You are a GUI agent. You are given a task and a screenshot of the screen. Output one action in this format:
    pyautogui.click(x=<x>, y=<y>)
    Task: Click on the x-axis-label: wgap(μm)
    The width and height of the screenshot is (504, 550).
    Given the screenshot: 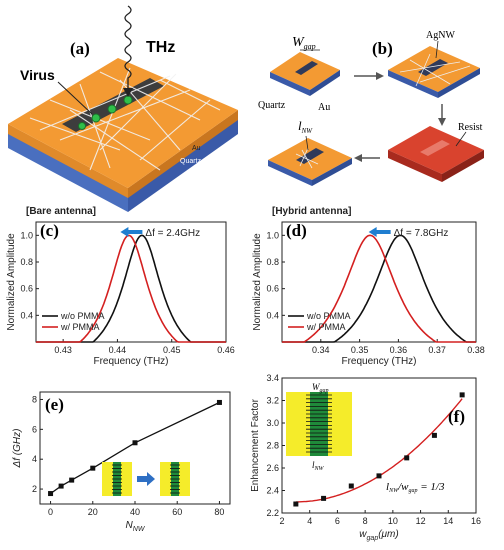 What is the action you would take?
    pyautogui.click(x=378, y=535)
    